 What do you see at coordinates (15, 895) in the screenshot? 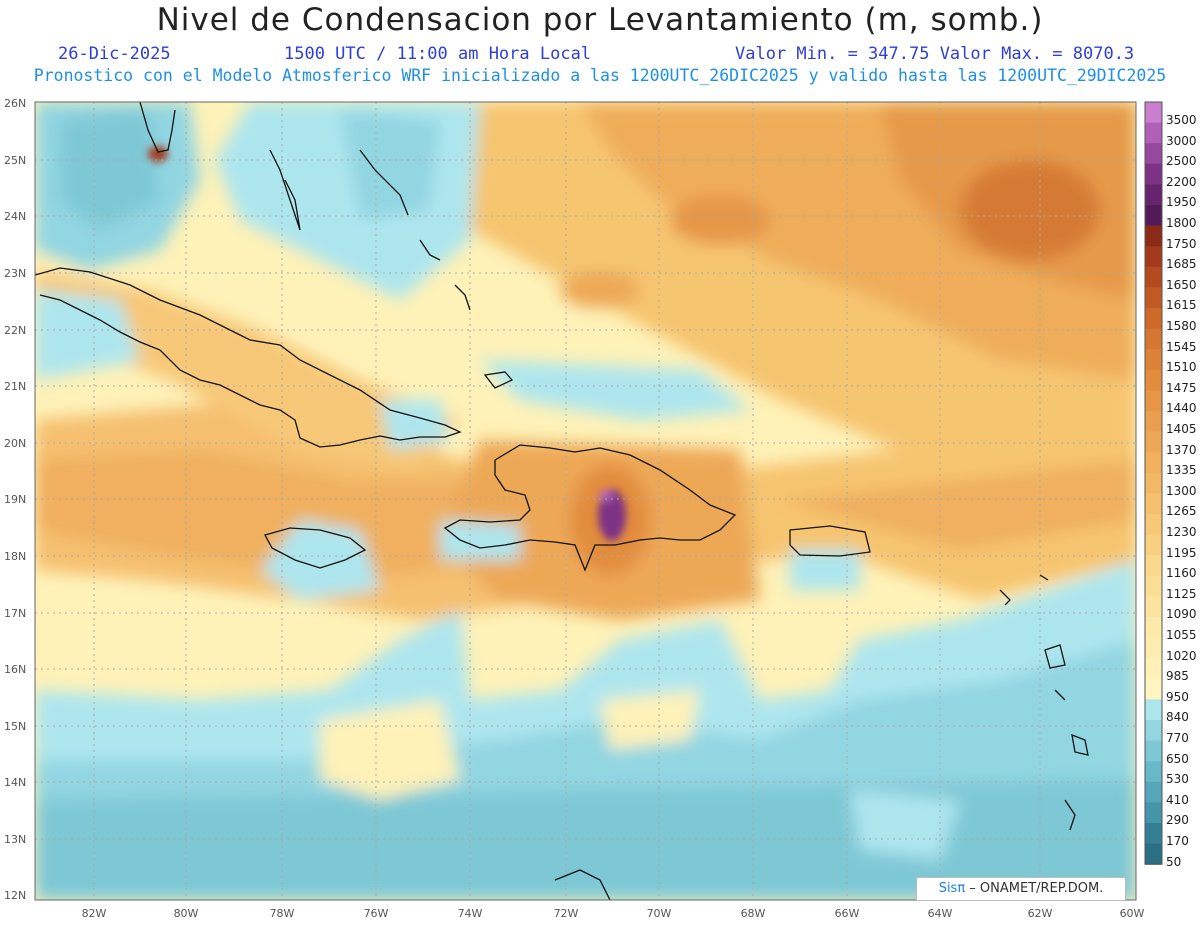
I see `lat-label: 12N` at bounding box center [15, 895].